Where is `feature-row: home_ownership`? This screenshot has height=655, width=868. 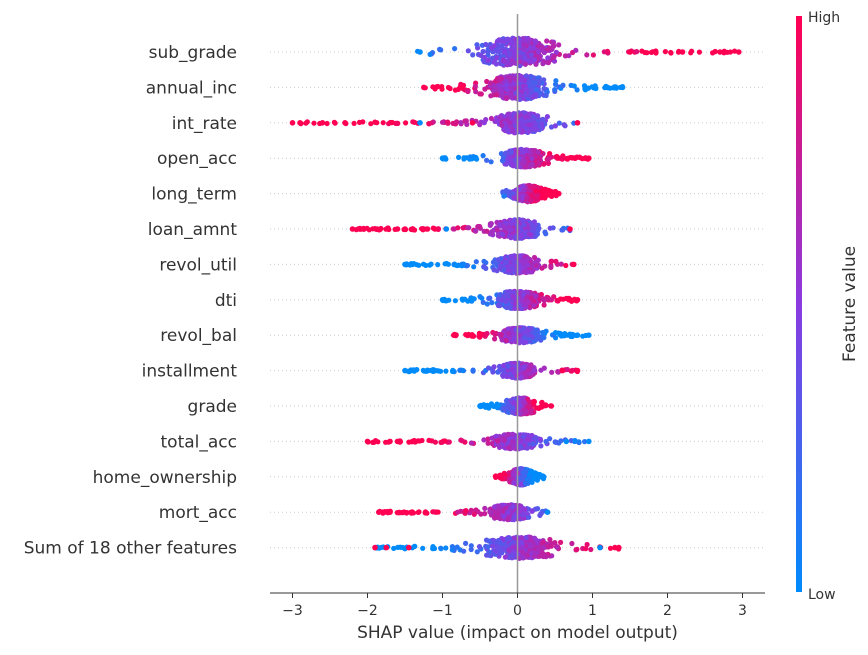 feature-row: home_ownership is located at coordinates (429, 477).